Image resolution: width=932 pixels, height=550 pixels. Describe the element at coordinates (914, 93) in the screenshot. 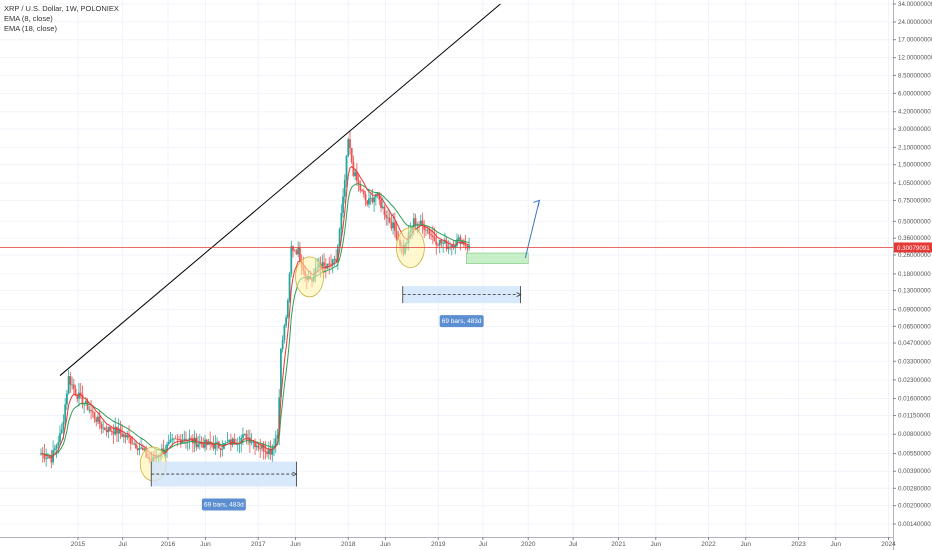

I see `y-tick-label: 6.00000000` at that location.